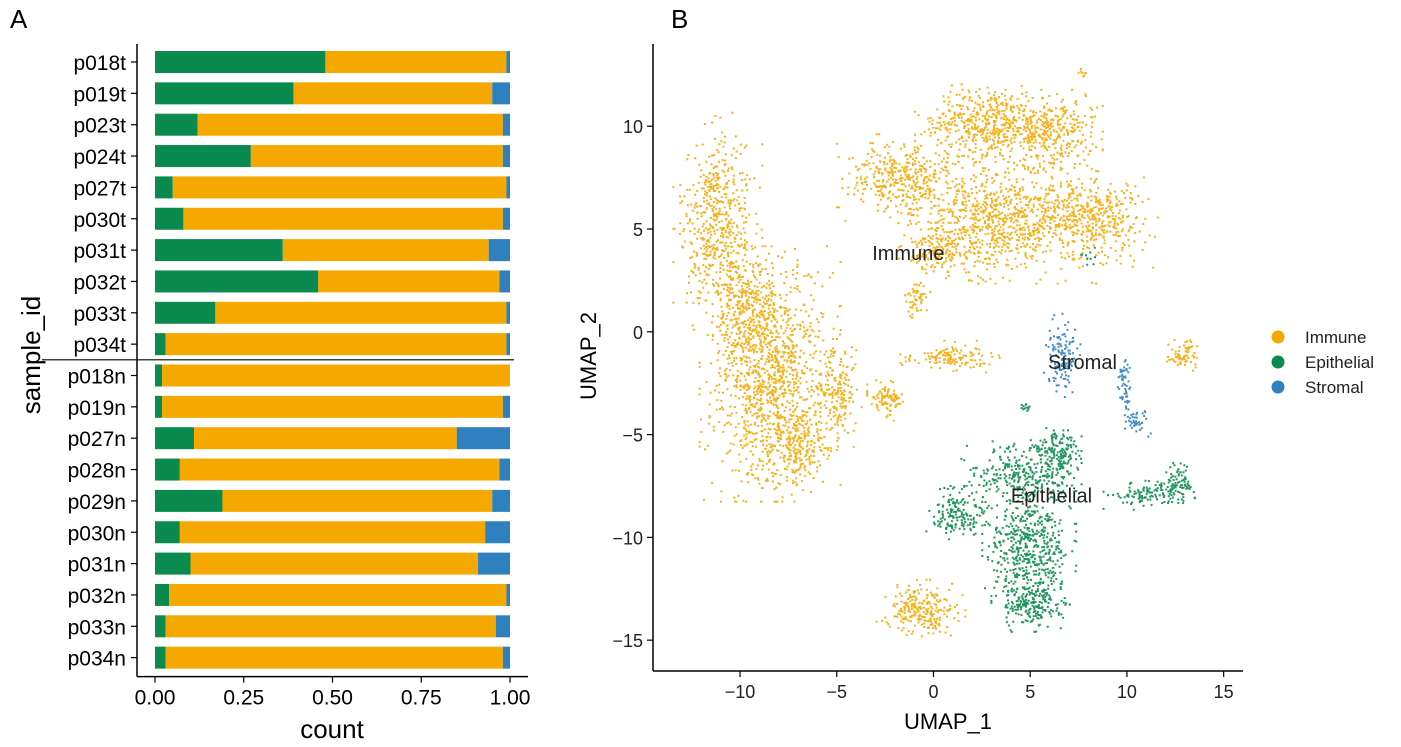  I want to click on x-tick-label: 10, so click(1127, 692).